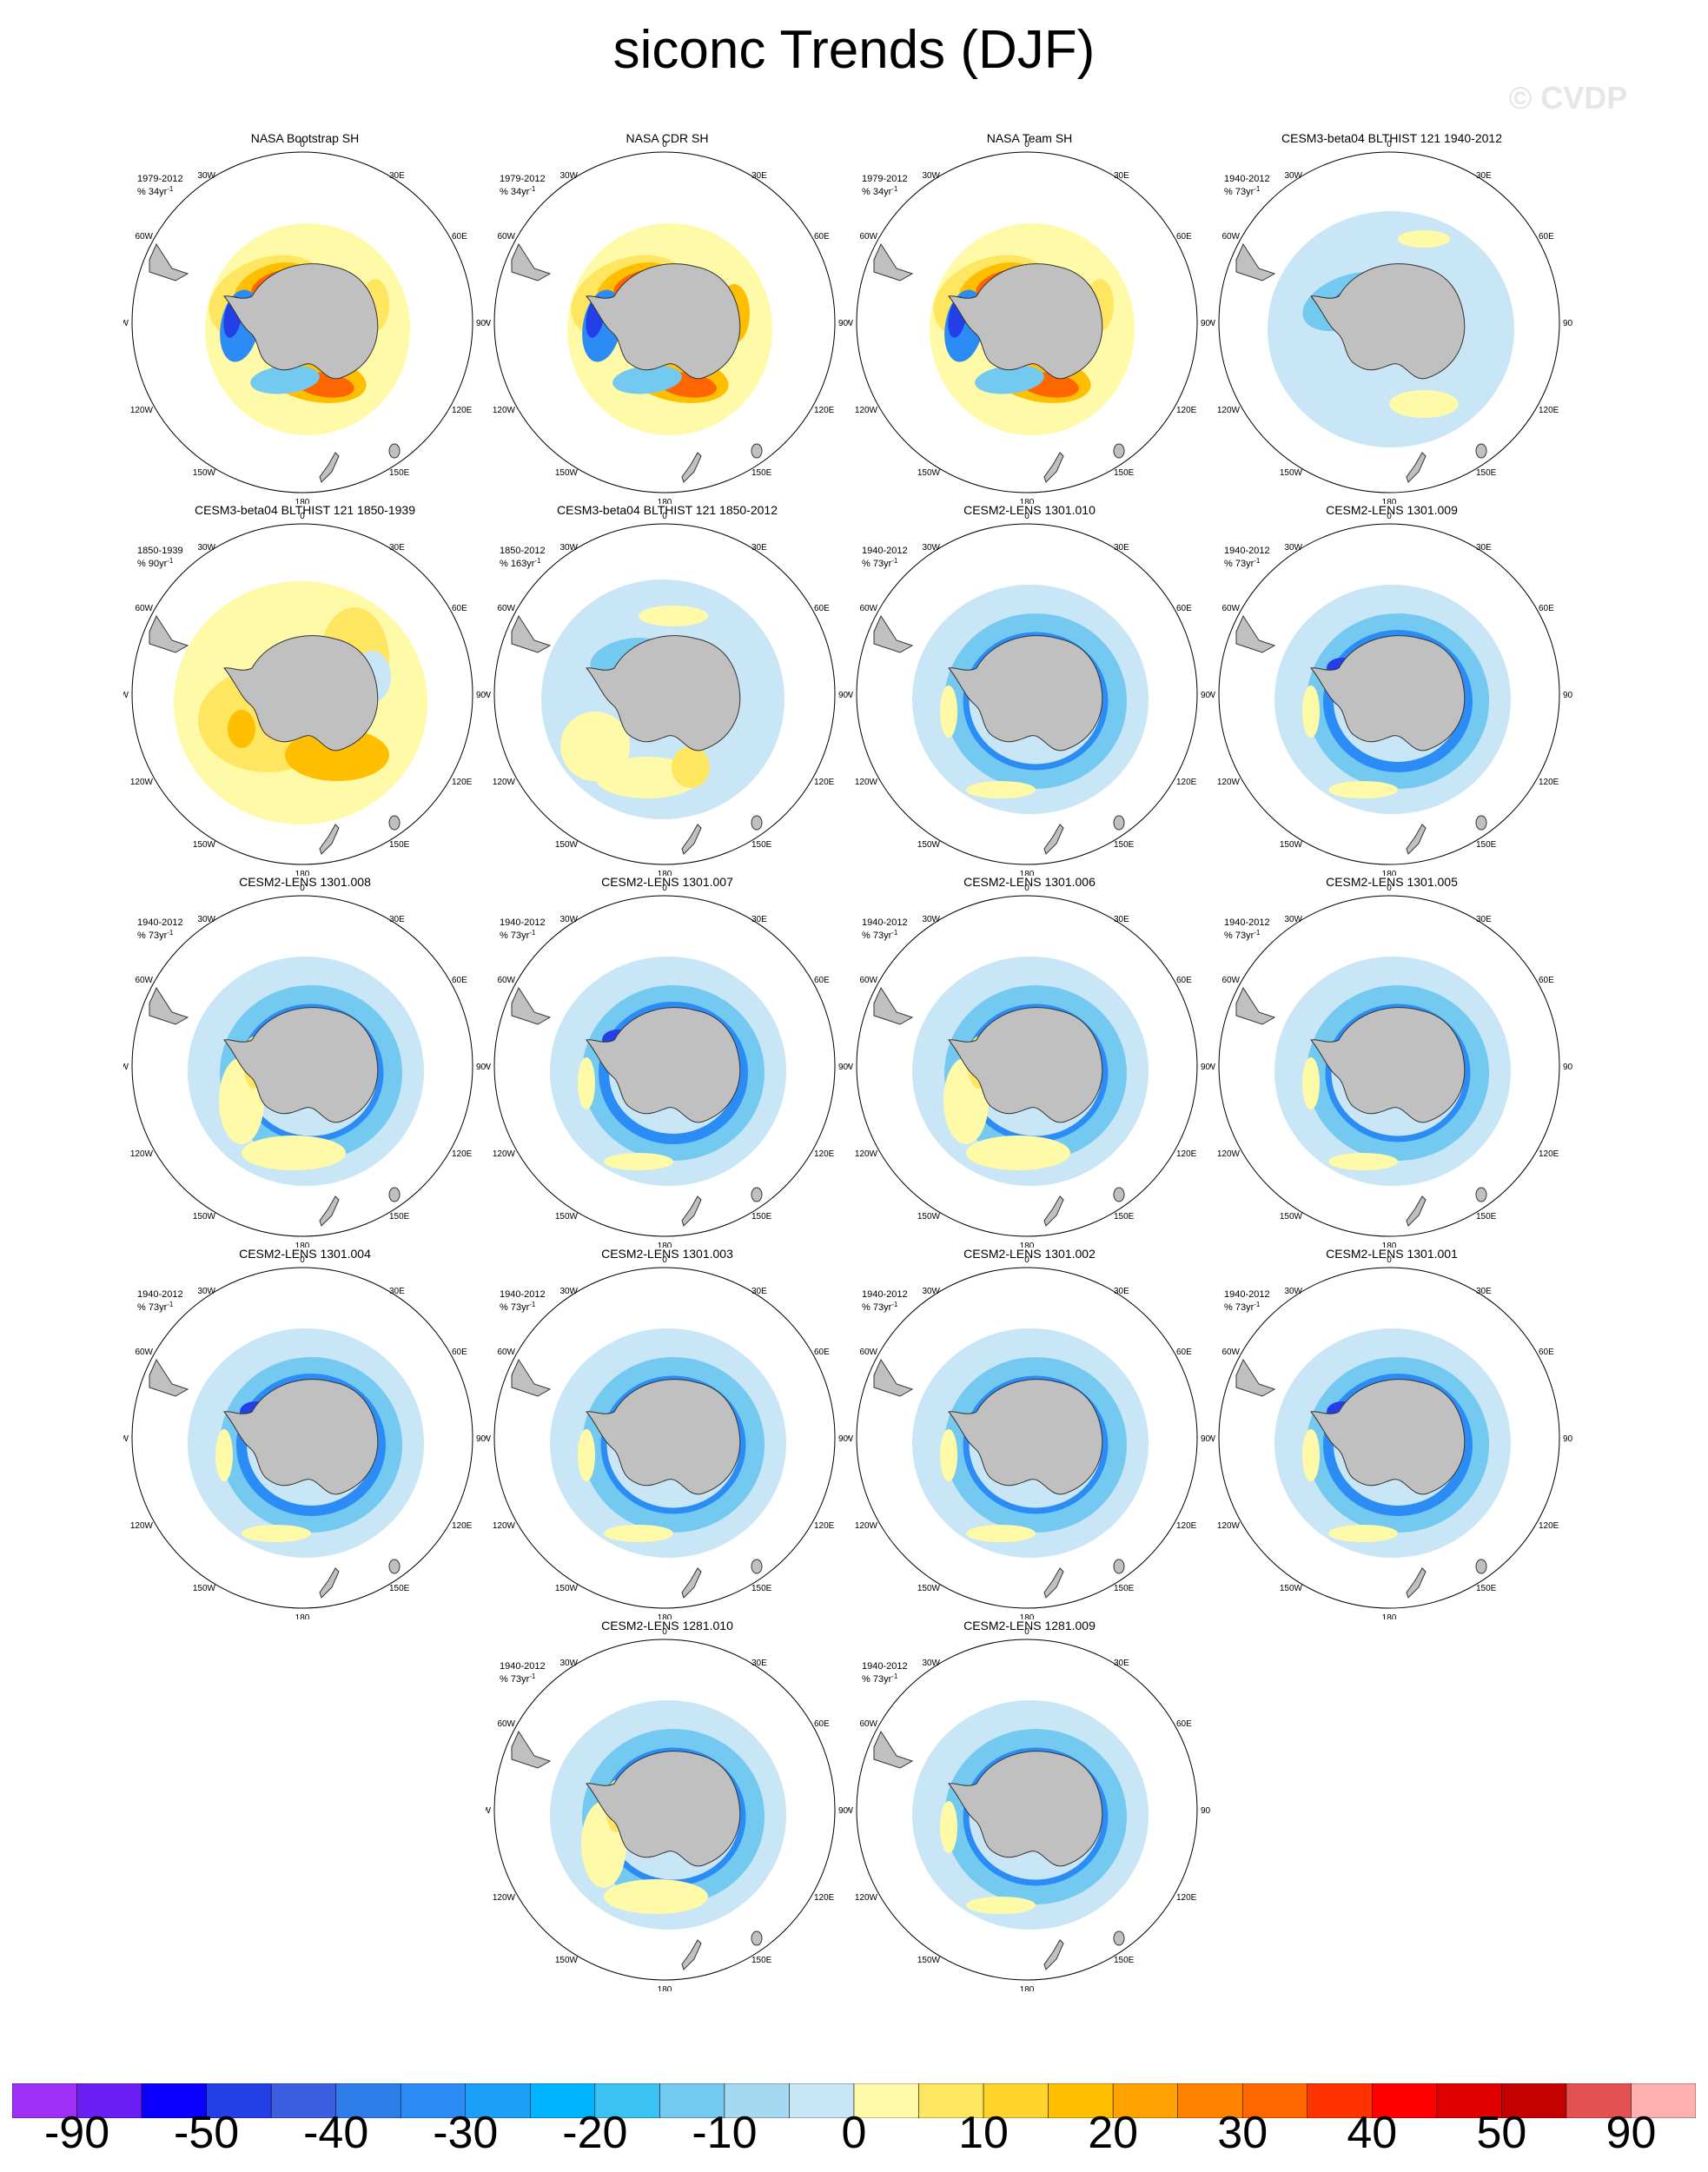 This screenshot has height=2172, width=1708. Describe the element at coordinates (1242, 2133) in the screenshot. I see `colorbar-tick-label: 30` at that location.